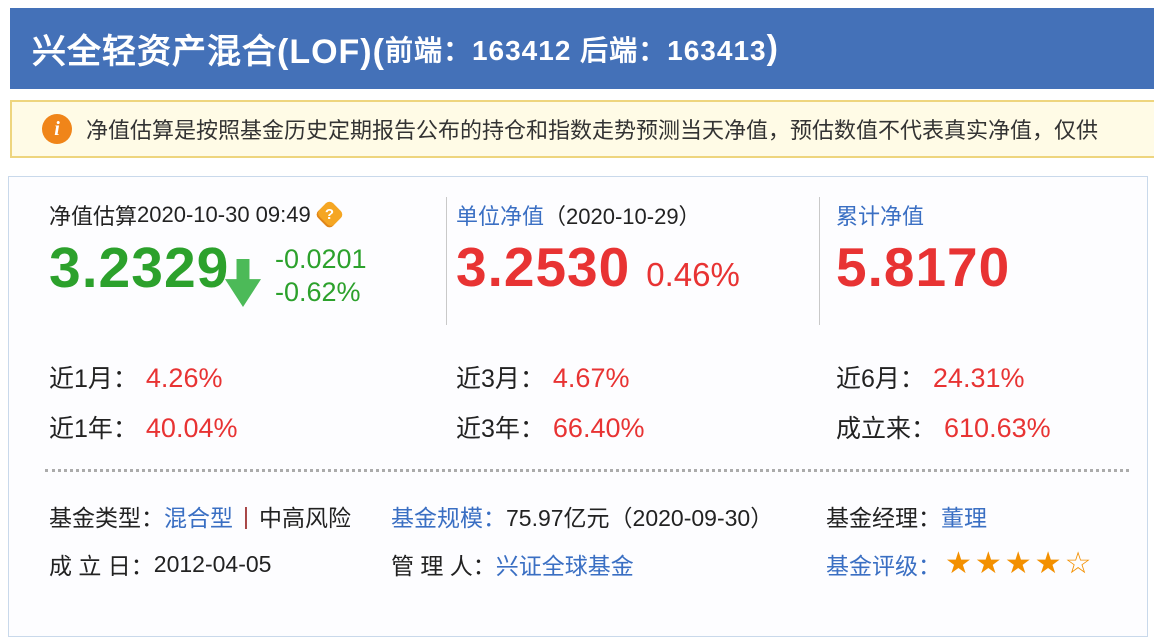 The image size is (1154, 640). Describe the element at coordinates (640, 518) in the screenshot. I see `fund-scale-value: 75.97亿元（2020-09-30）` at that location.